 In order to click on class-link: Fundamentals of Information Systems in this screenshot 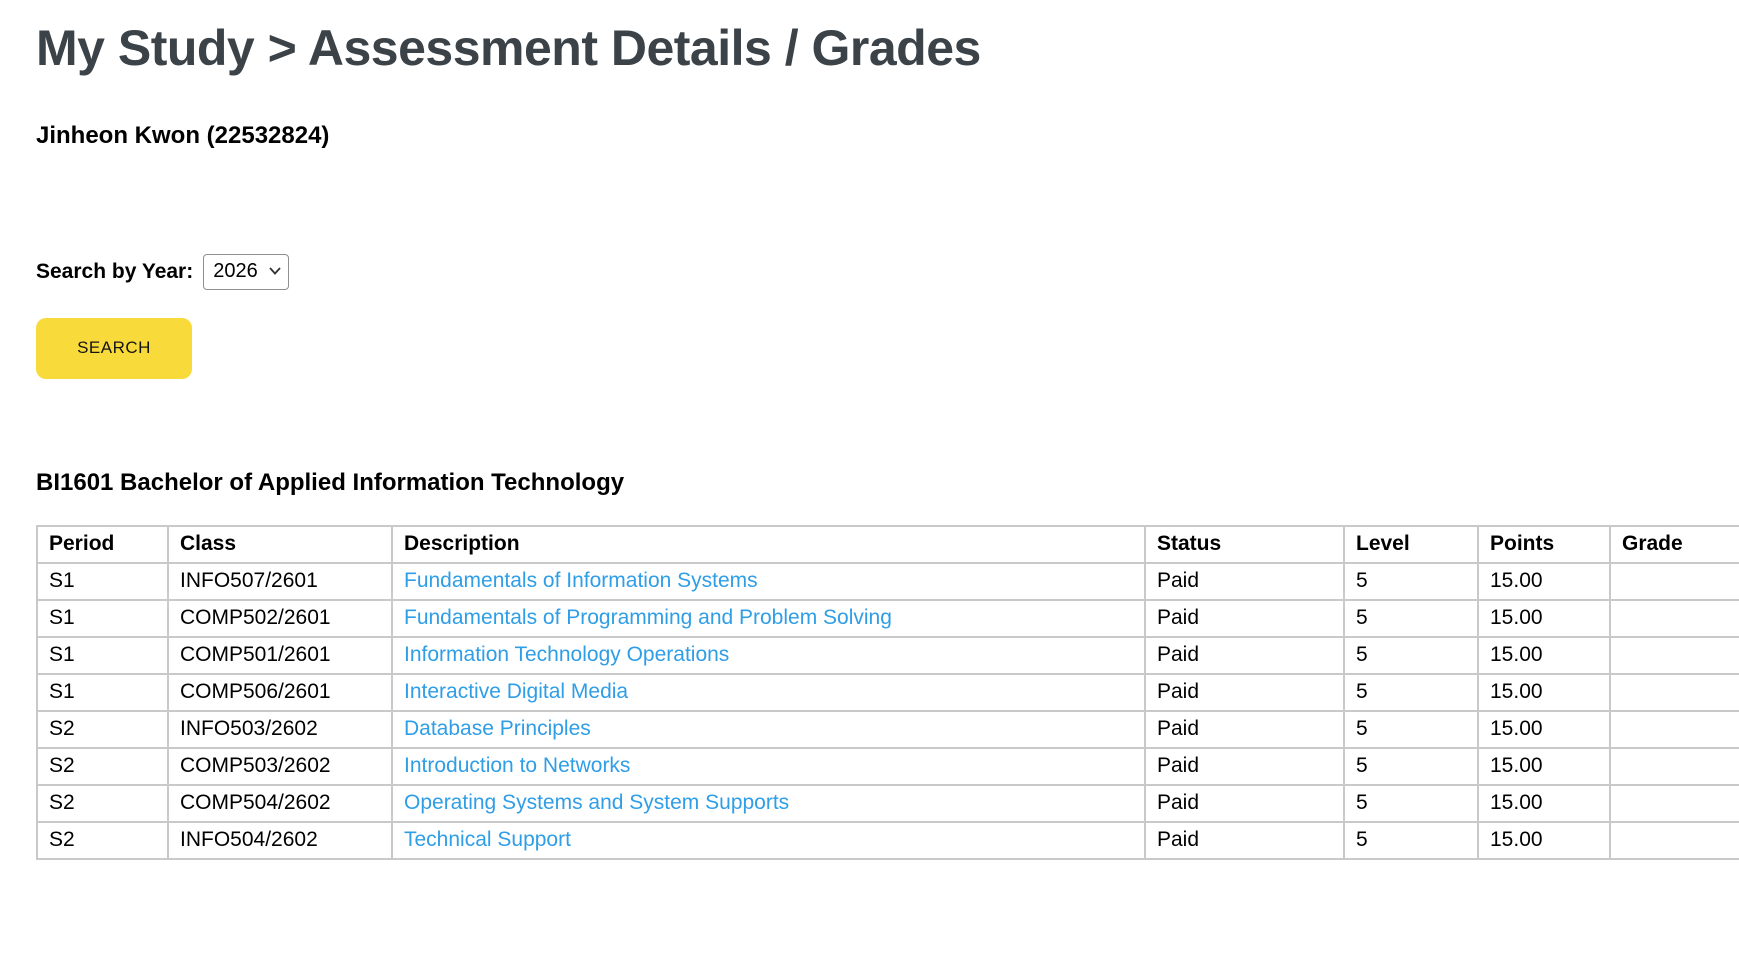, I will do `click(581, 580)`.